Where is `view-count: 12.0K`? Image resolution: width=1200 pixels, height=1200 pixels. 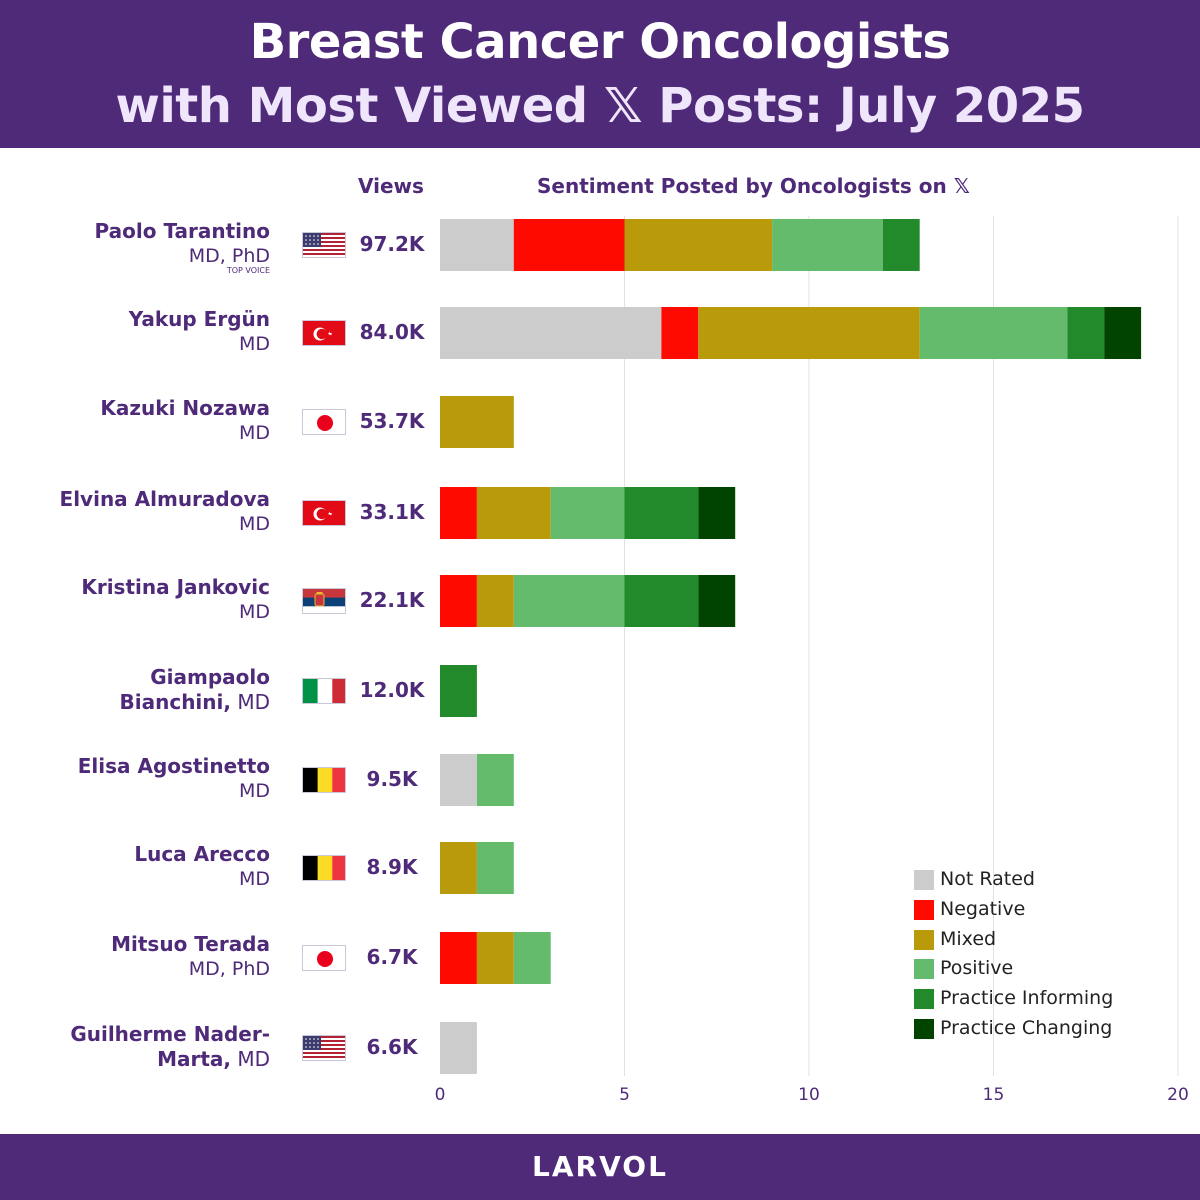 view-count: 12.0K is located at coordinates (392, 690).